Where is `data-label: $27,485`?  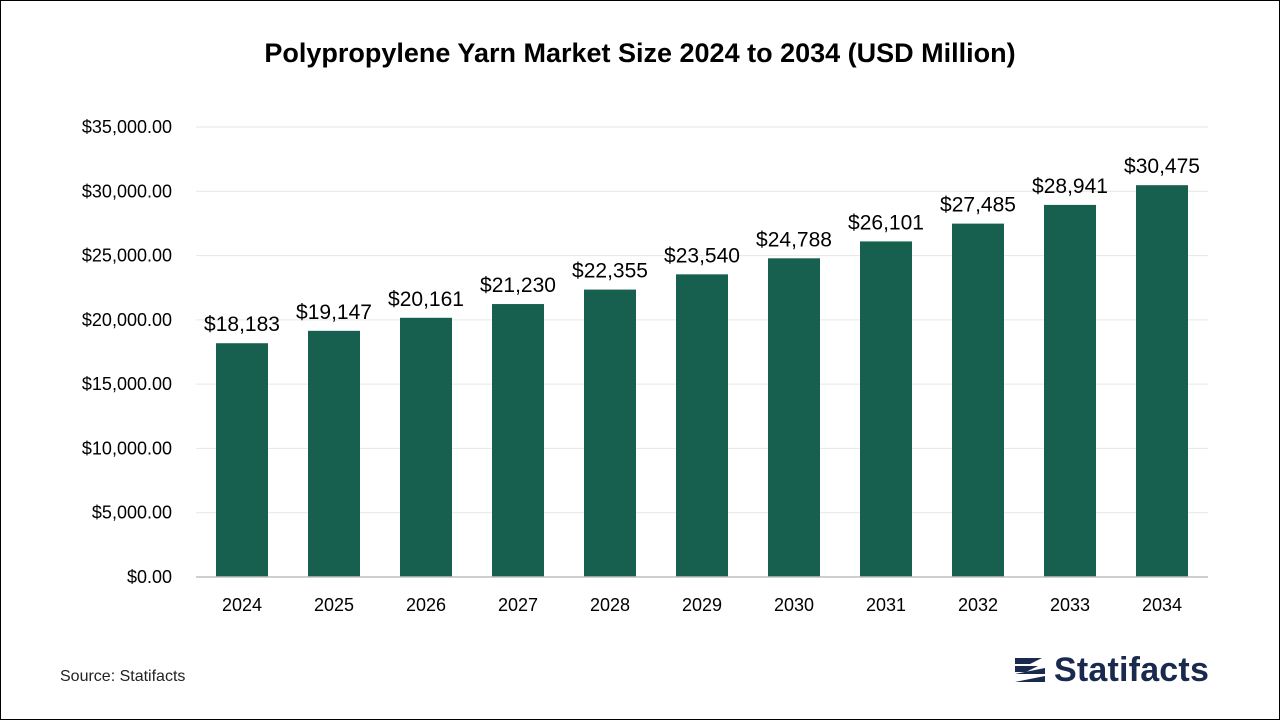
data-label: $27,485 is located at coordinates (978, 205).